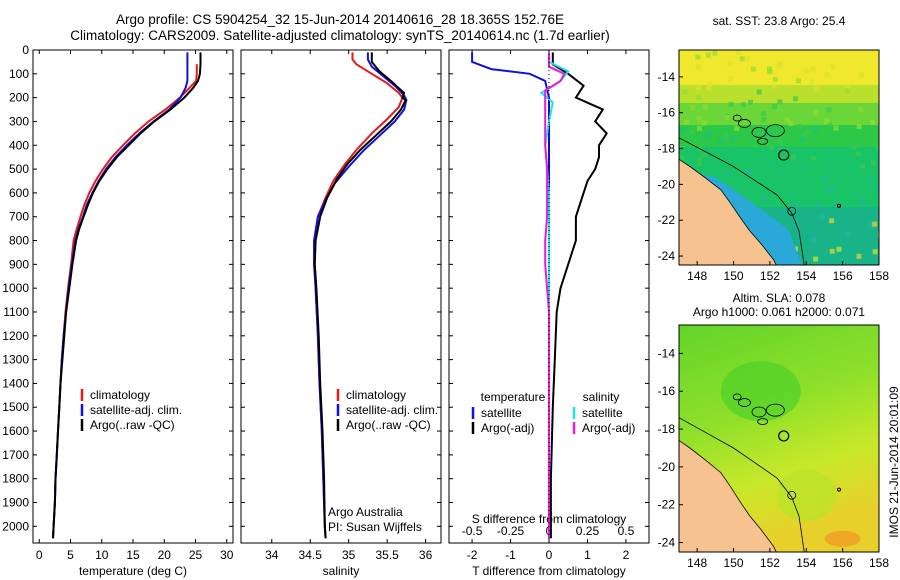 This screenshot has width=900, height=580. Describe the element at coordinates (842, 538) in the screenshot. I see `sla-peak` at that location.